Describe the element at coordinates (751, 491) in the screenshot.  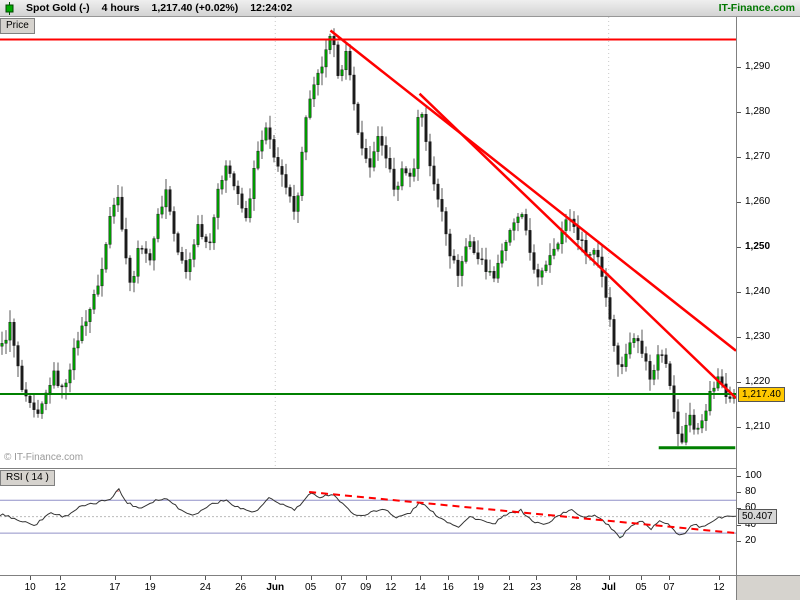
I see `rsi-tick-label: 80` at that location.